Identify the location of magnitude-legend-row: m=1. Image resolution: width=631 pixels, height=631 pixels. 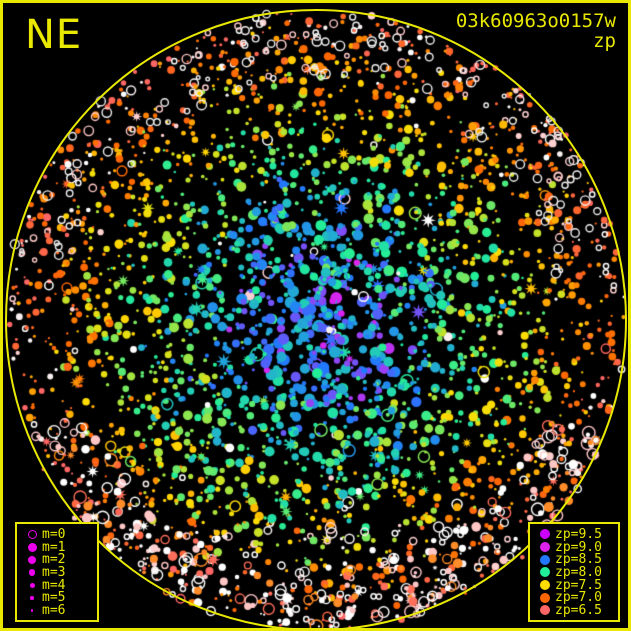
(57, 547).